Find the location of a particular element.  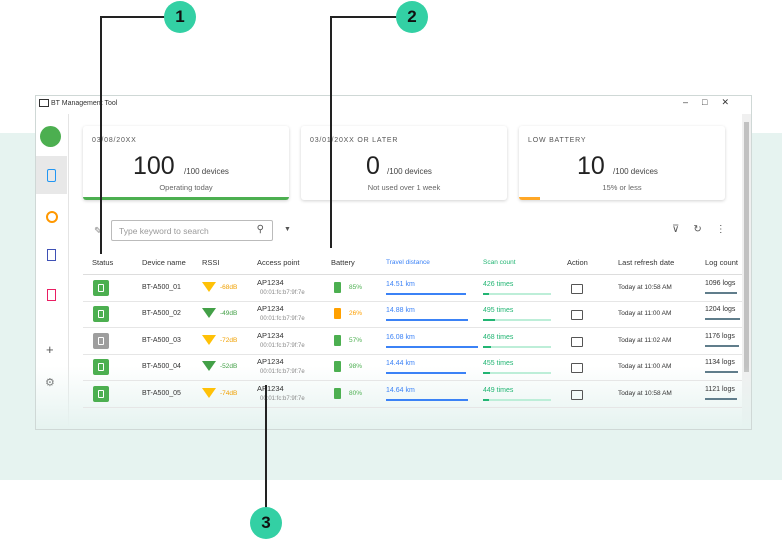

scan-bar-bg is located at coordinates (517, 346).